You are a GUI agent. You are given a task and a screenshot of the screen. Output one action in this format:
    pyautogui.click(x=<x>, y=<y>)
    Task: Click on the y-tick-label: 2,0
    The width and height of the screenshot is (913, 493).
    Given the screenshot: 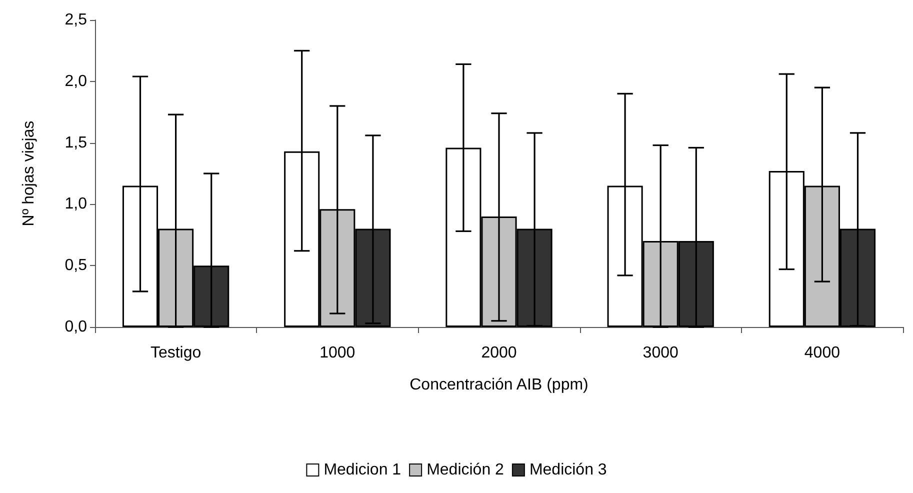 What is the action you would take?
    pyautogui.click(x=76, y=81)
    